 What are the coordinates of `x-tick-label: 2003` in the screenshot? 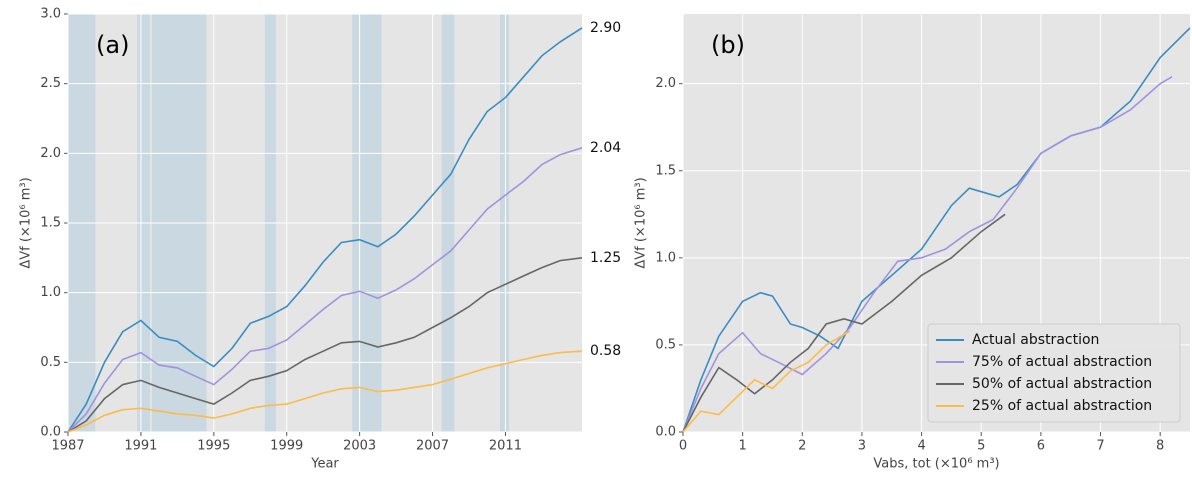 It's located at (359, 446).